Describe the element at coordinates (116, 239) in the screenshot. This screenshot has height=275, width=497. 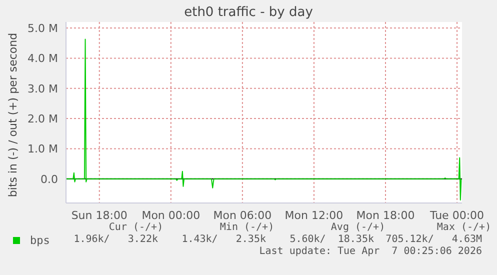
I see `text: 1.96k/ 3.22k` at that location.